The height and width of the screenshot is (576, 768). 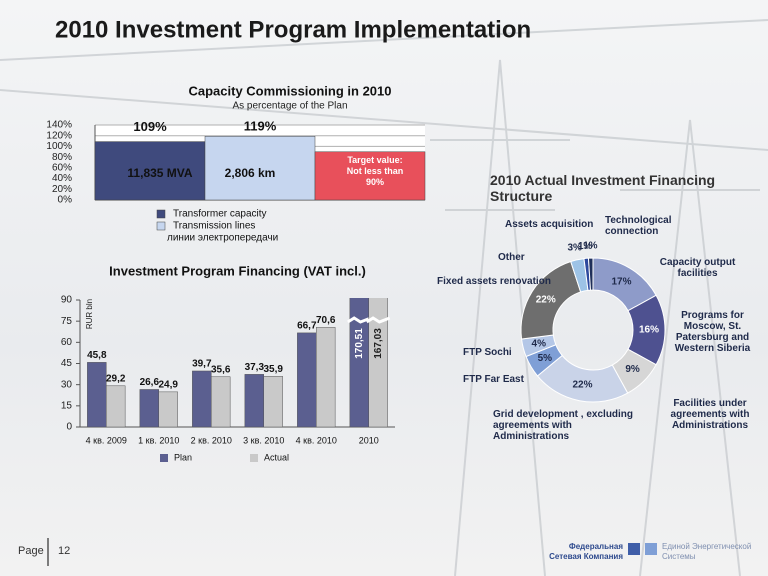 I want to click on y-tick-label: 40%, so click(x=62, y=178).